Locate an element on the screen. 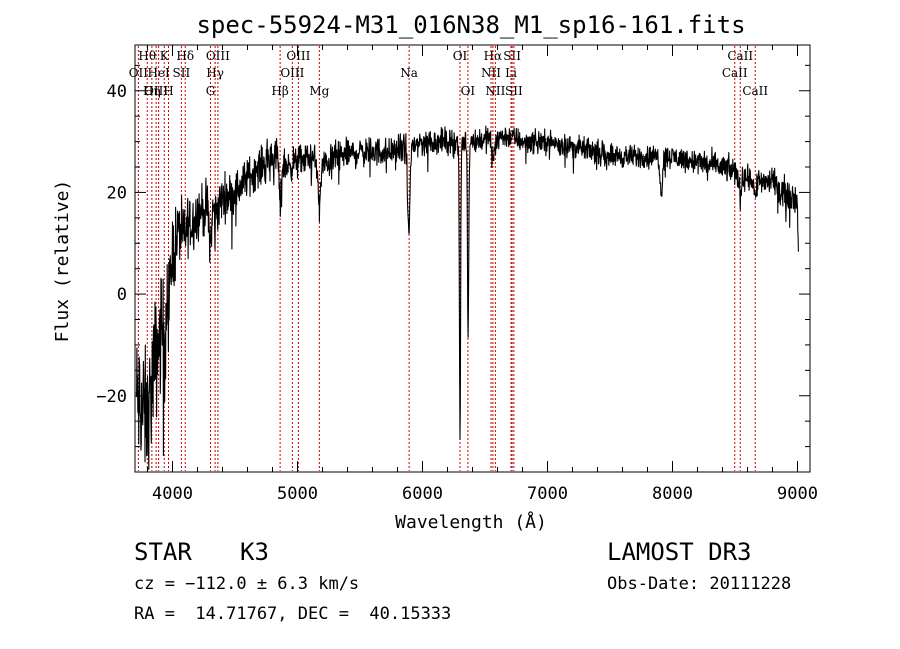 The width and height of the screenshot is (900, 649). spectral-line-label: HeI is located at coordinates (158, 73).